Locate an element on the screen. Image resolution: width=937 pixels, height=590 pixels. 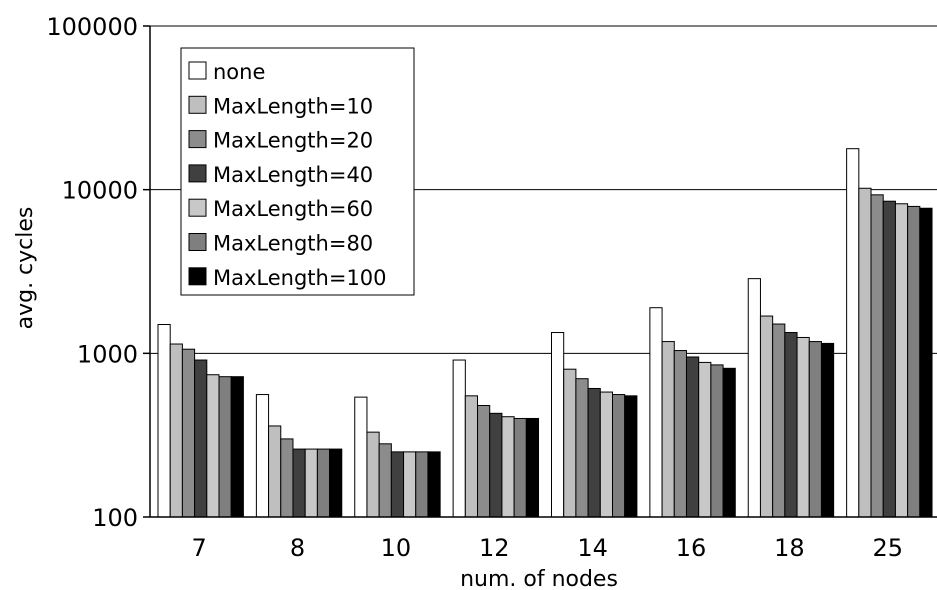
y-tick-label: 100000 is located at coordinates (92, 27).